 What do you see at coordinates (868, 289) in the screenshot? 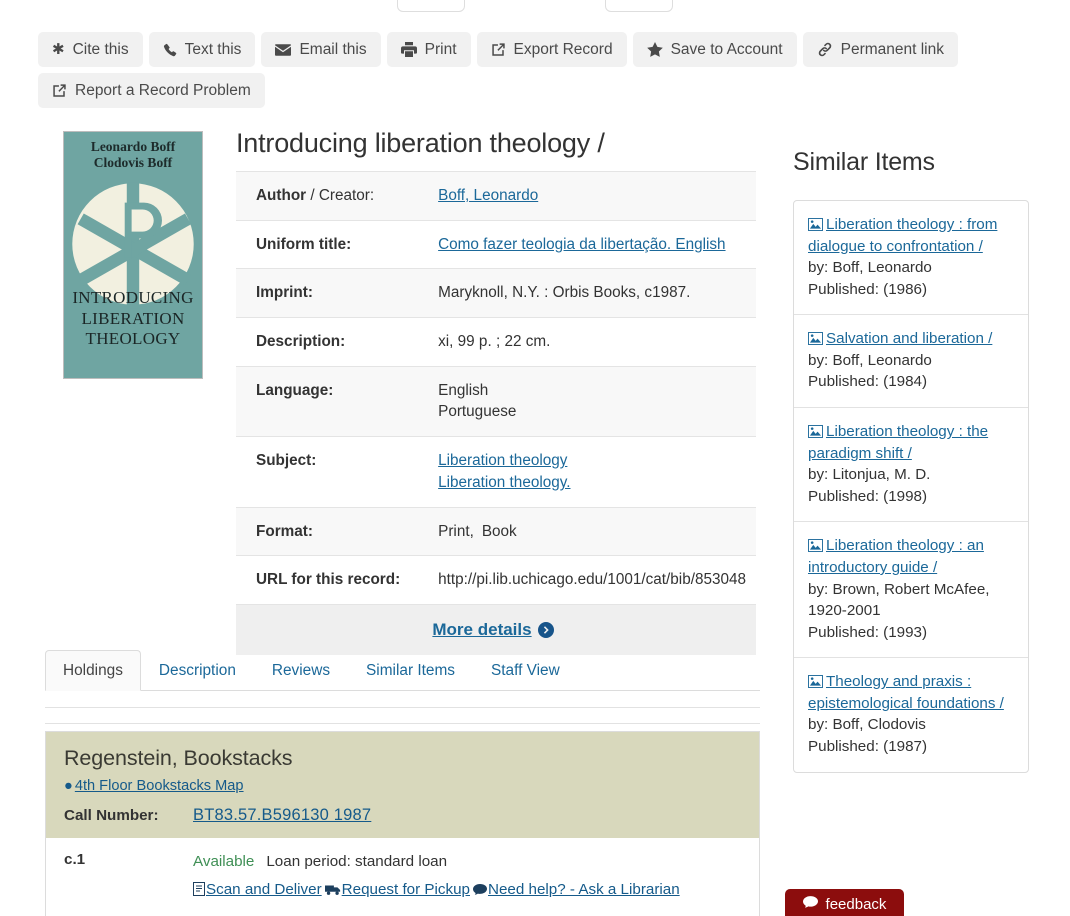
I see `similar-item-published-1: Published: (1986)` at bounding box center [868, 289].